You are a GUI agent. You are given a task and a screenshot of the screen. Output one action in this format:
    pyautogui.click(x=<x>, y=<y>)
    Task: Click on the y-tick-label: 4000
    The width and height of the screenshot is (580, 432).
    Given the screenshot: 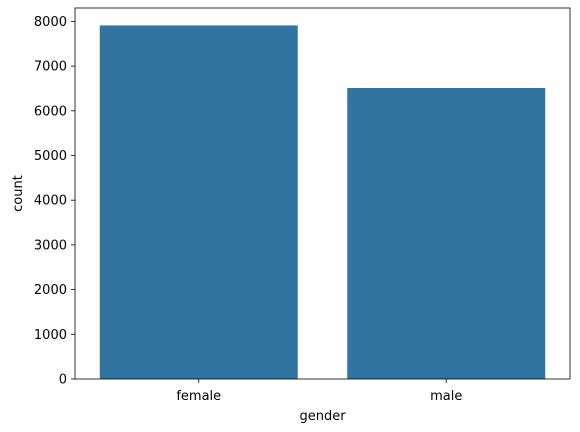 What is the action you would take?
    pyautogui.click(x=50, y=201)
    